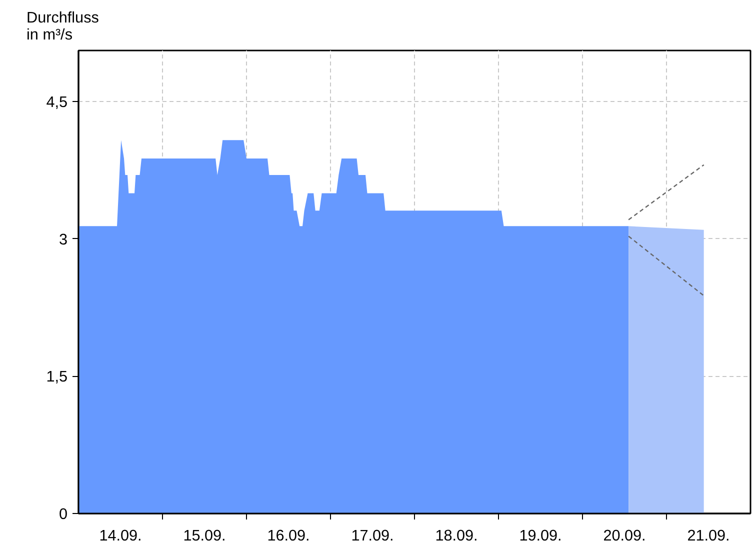 Image resolution: width=756 pixels, height=546 pixels. I want to click on x-tick-label: 18.09., so click(456, 536).